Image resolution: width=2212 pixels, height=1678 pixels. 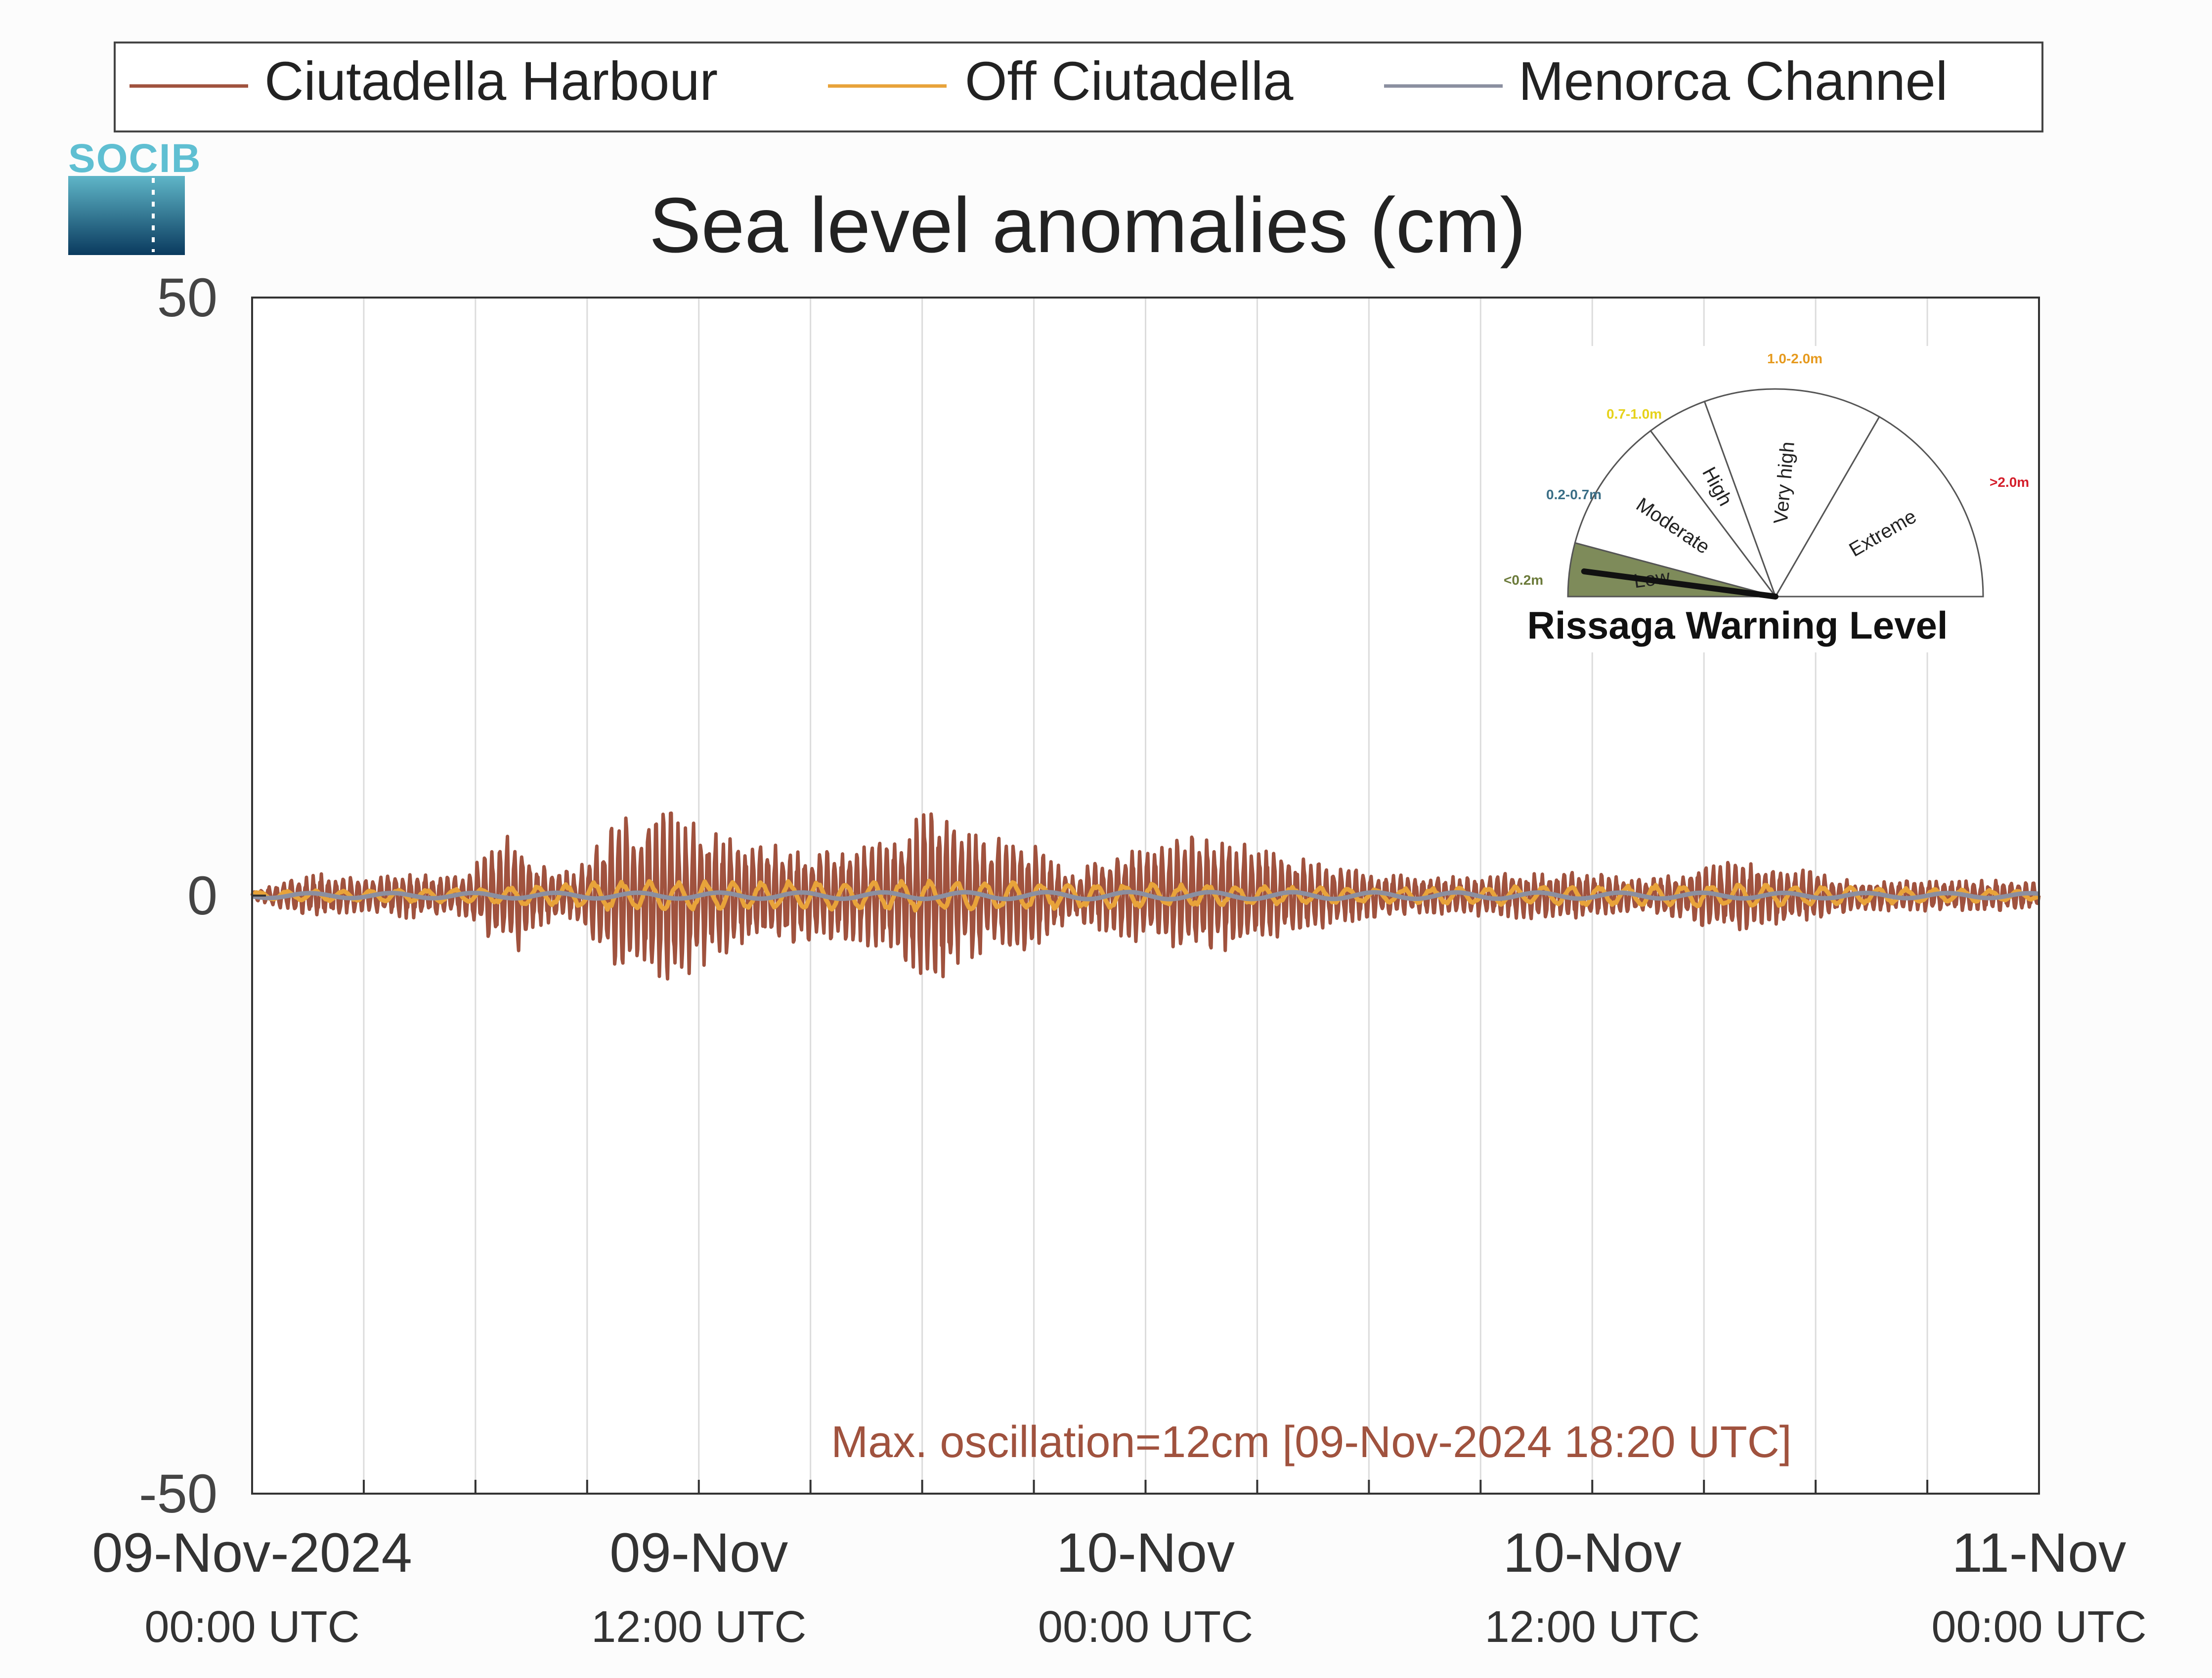 What do you see at coordinates (1792, 493) in the screenshot?
I see `gauge-sector-very-high` at bounding box center [1792, 493].